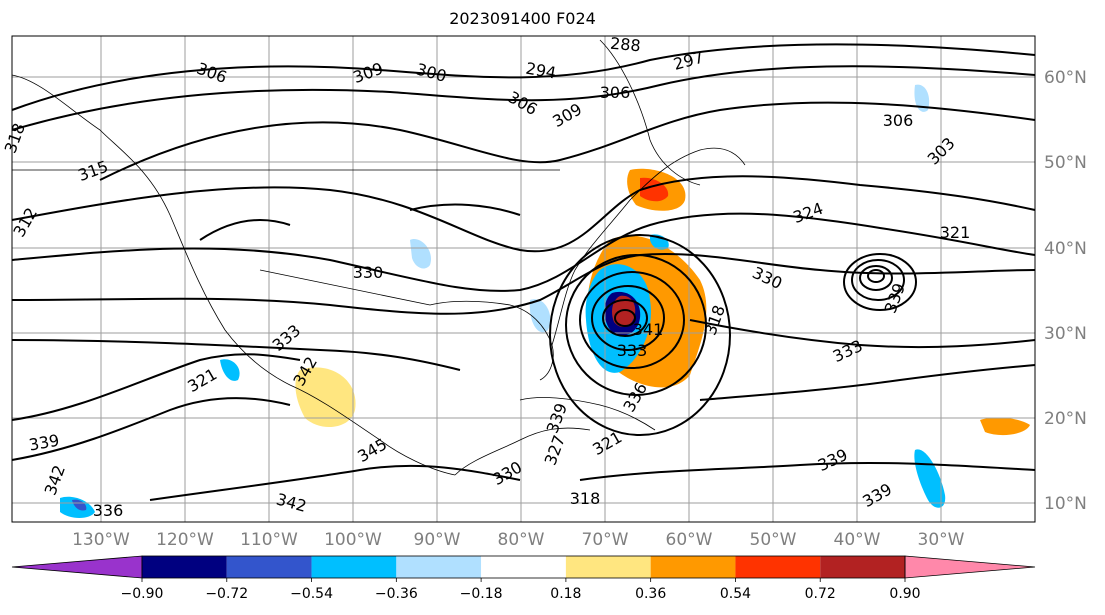 The height and width of the screenshot is (615, 1105). What do you see at coordinates (79, 505) in the screenshot?
I see `shade-darkblue-sw` at bounding box center [79, 505].